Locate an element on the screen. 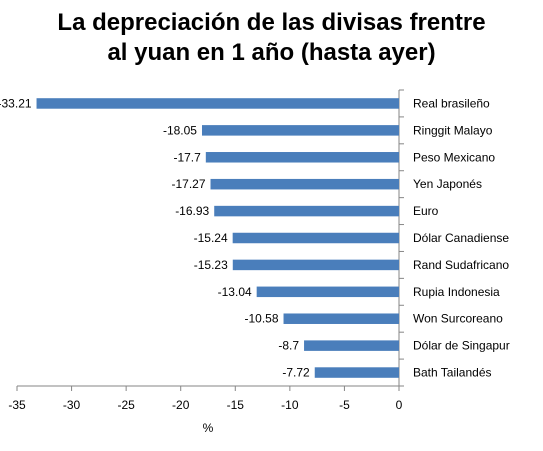 This screenshot has height=451, width=543. x-tick-label: -10 is located at coordinates (290, 405).